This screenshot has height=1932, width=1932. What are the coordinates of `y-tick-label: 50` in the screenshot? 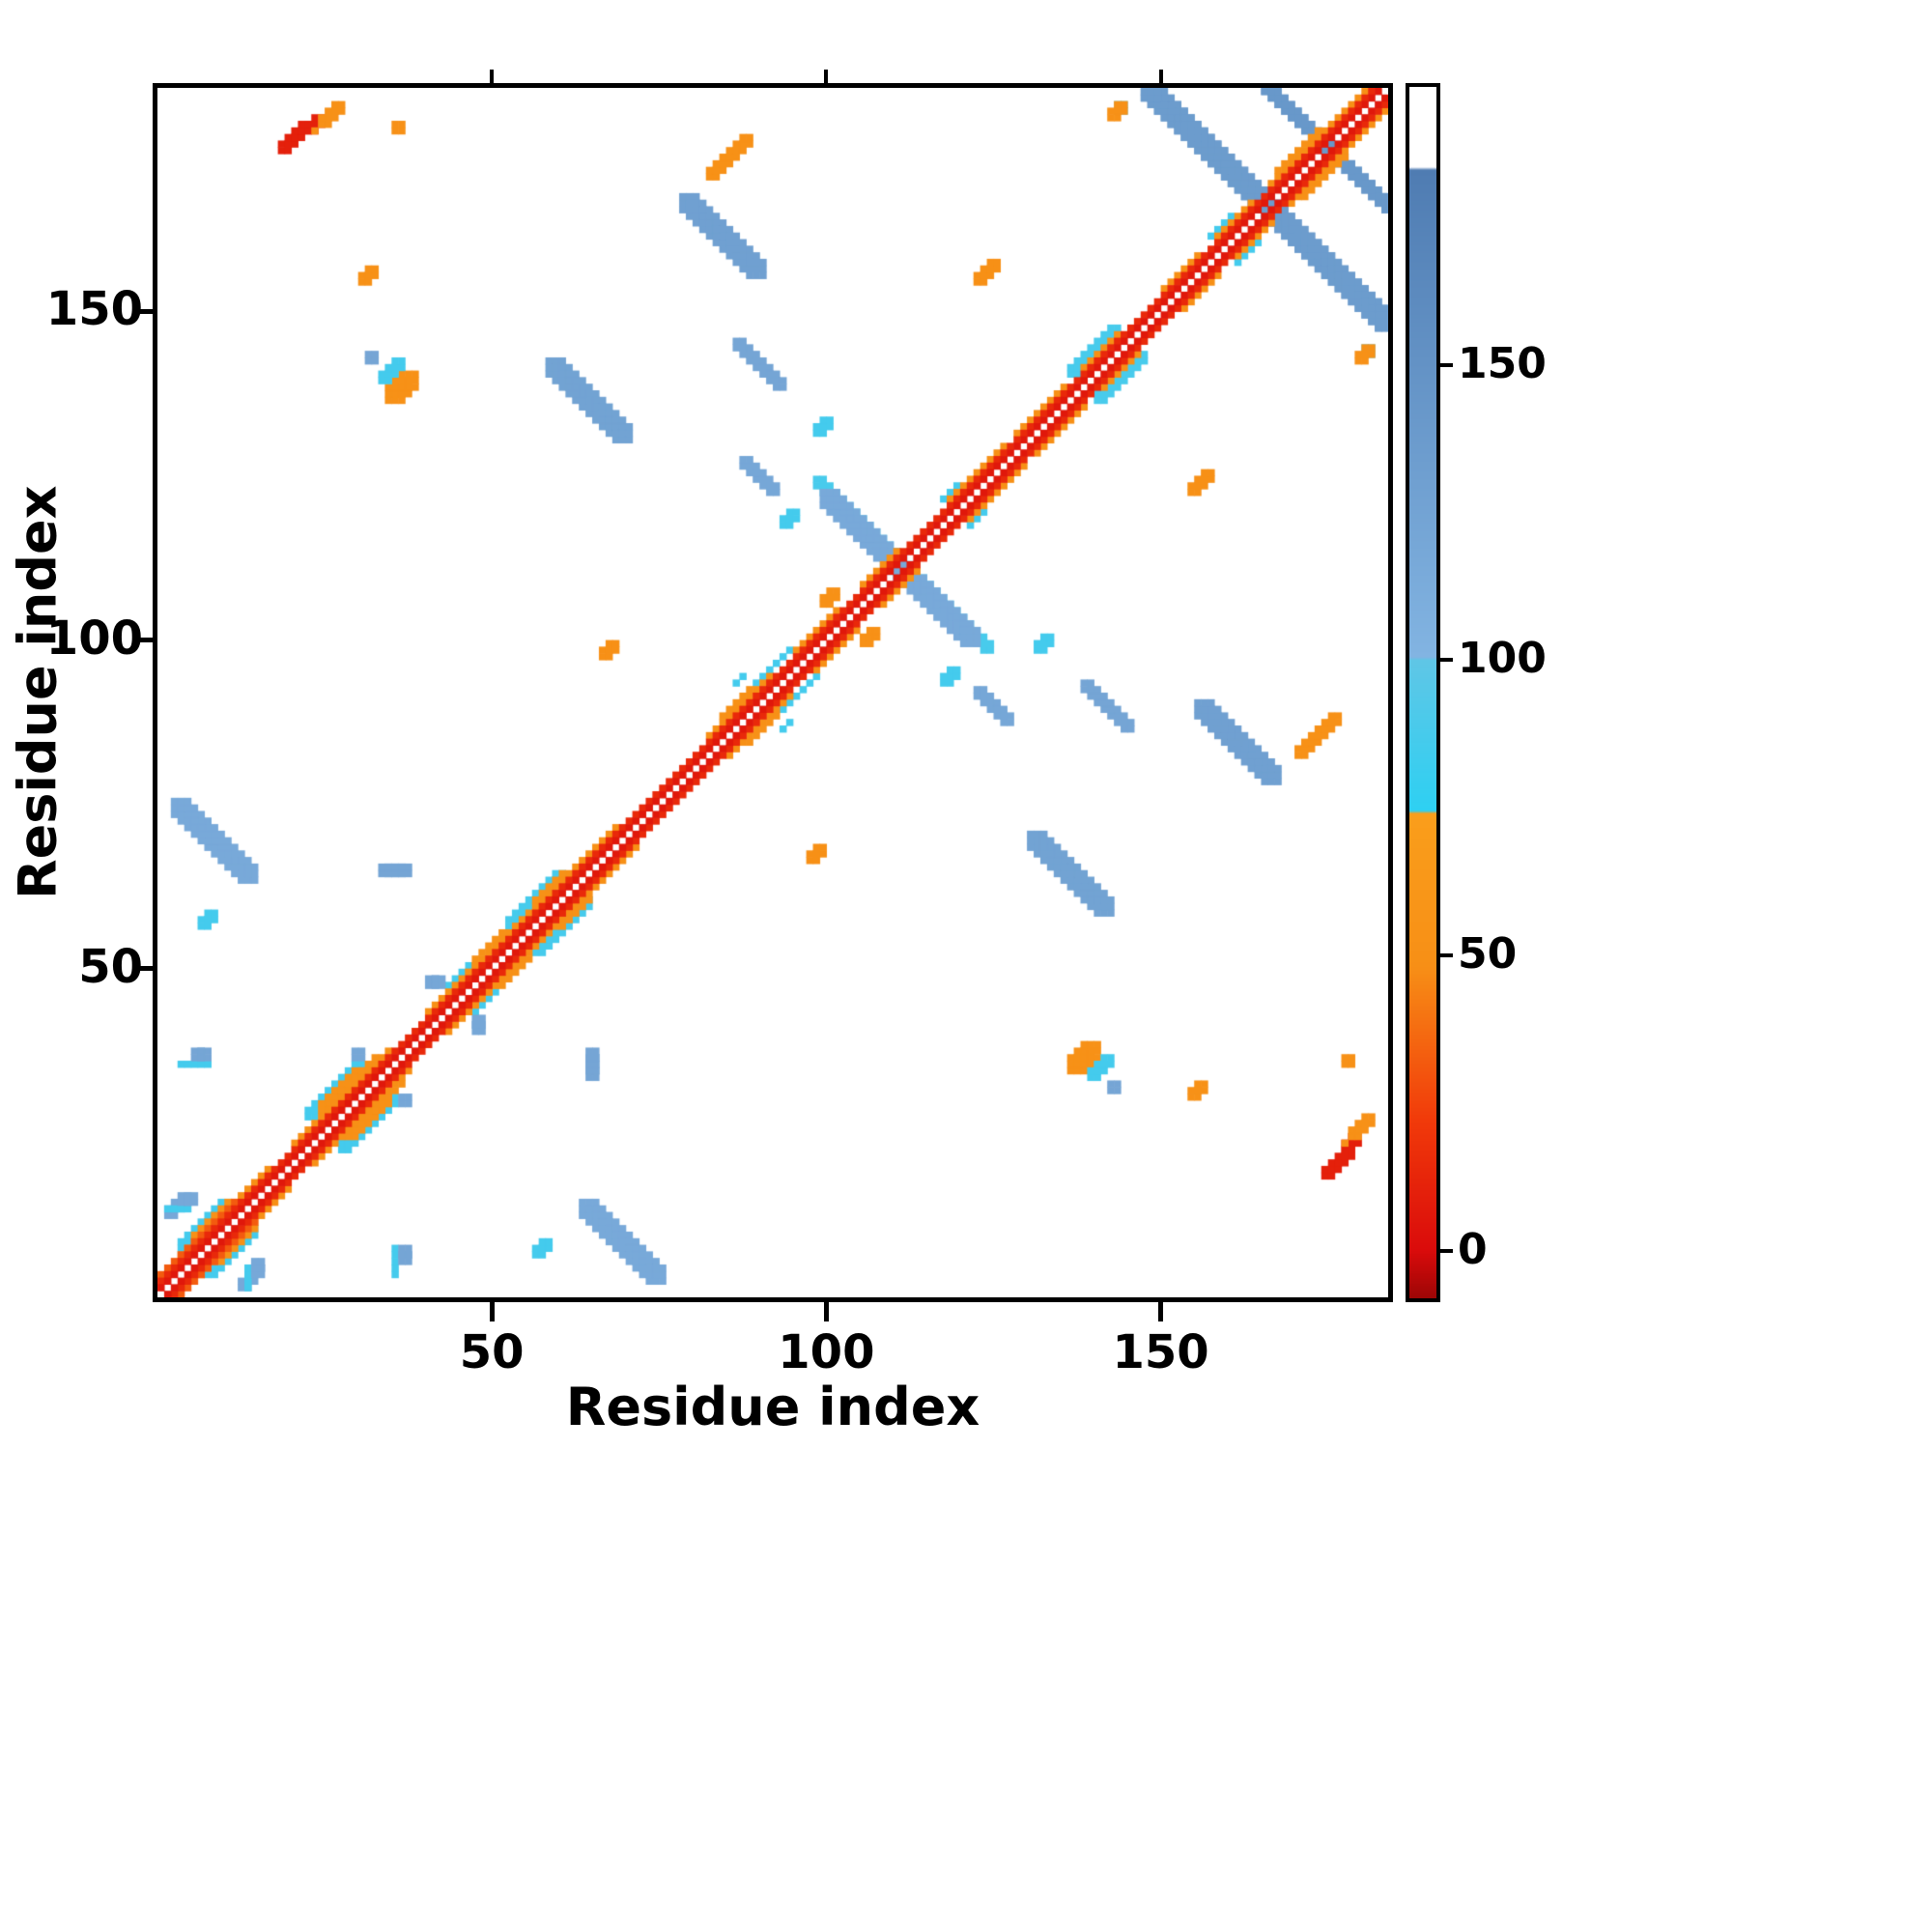 It's located at (110, 966).